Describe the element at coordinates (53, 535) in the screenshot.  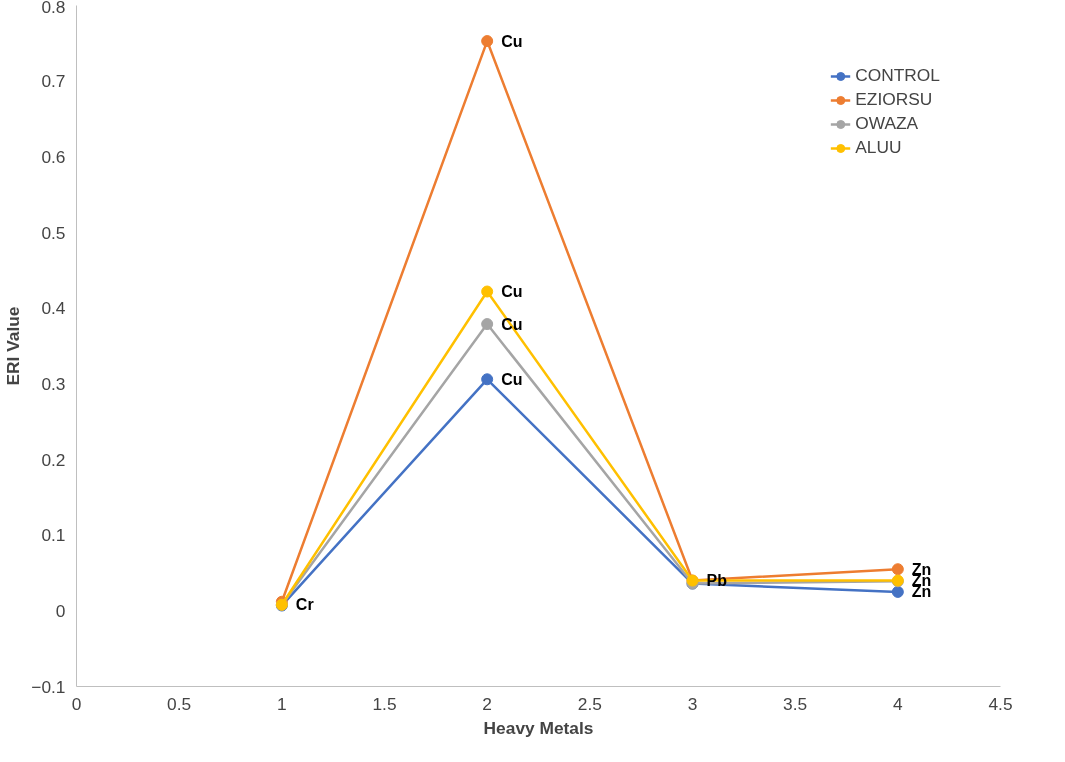
I see `y-tick-label: 0.1` at that location.